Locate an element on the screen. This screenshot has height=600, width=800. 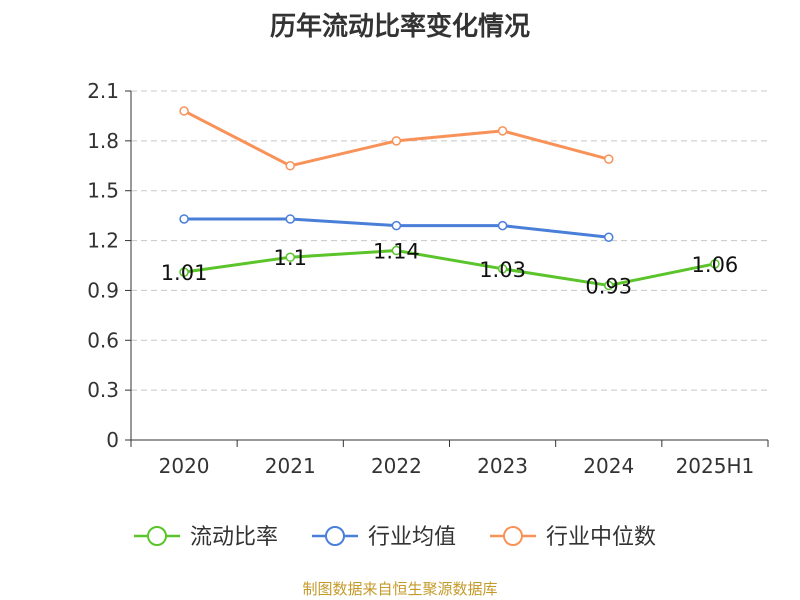
x-tick-label: 2021 is located at coordinates (290, 466).